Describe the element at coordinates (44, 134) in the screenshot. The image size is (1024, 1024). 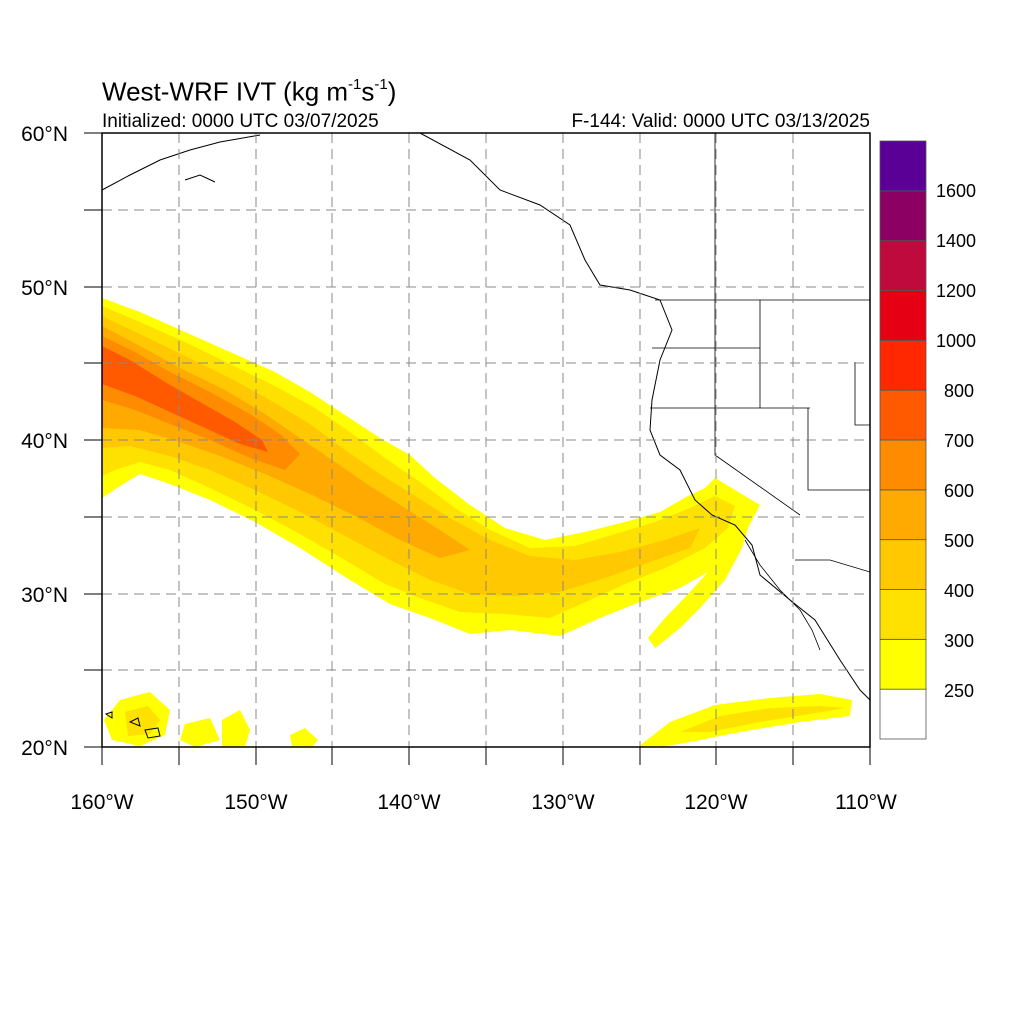
I see `lat-label: 60°N` at that location.